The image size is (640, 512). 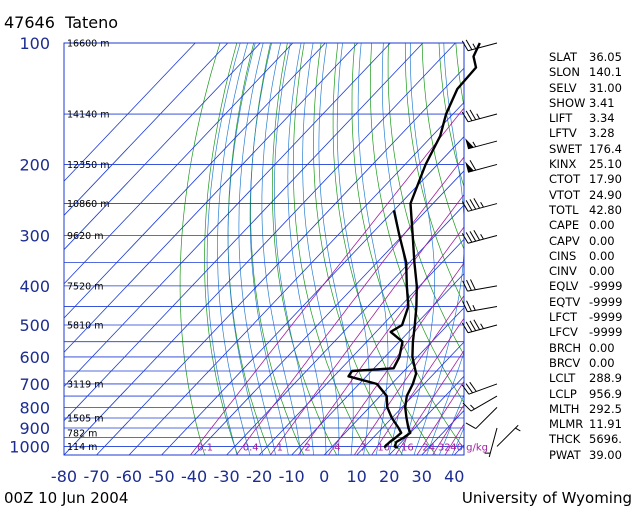 I want to click on height-label: 3119 m, so click(x=85, y=384).